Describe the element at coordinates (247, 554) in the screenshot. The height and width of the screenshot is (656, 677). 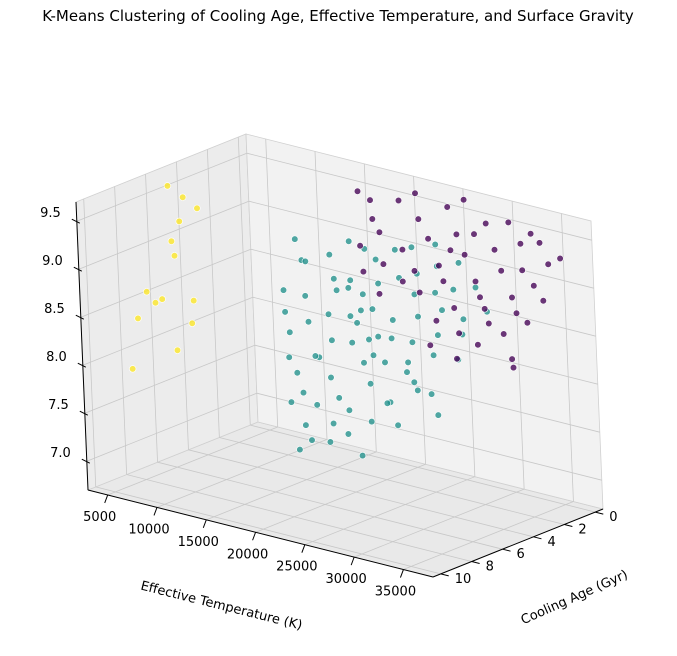
I see `y-tick-label: 20000` at that location.